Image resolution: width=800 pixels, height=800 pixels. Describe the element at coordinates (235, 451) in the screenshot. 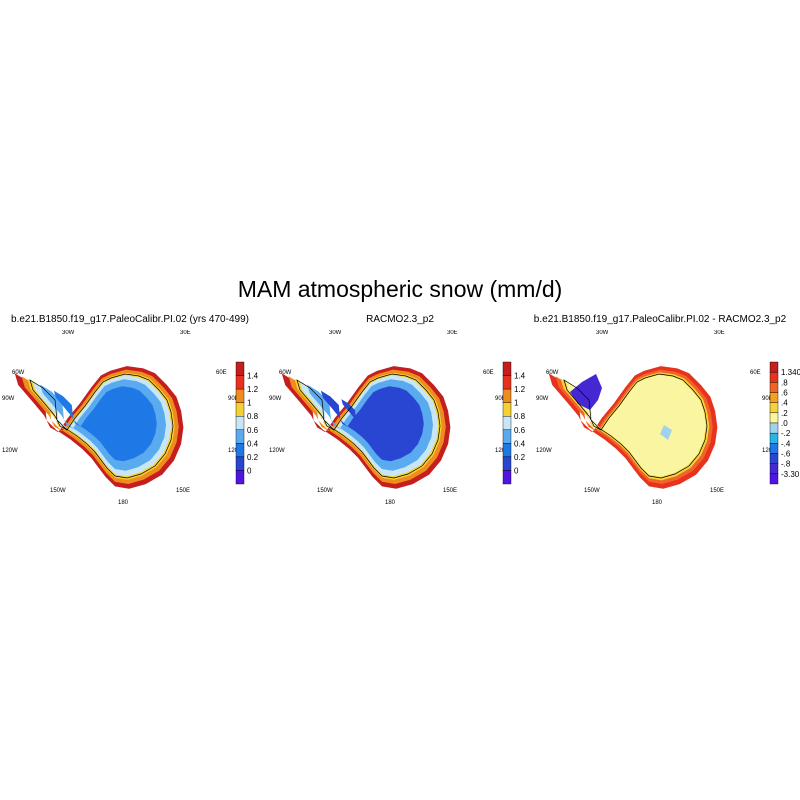

I see `longitude-label-120e: 120E` at that location.